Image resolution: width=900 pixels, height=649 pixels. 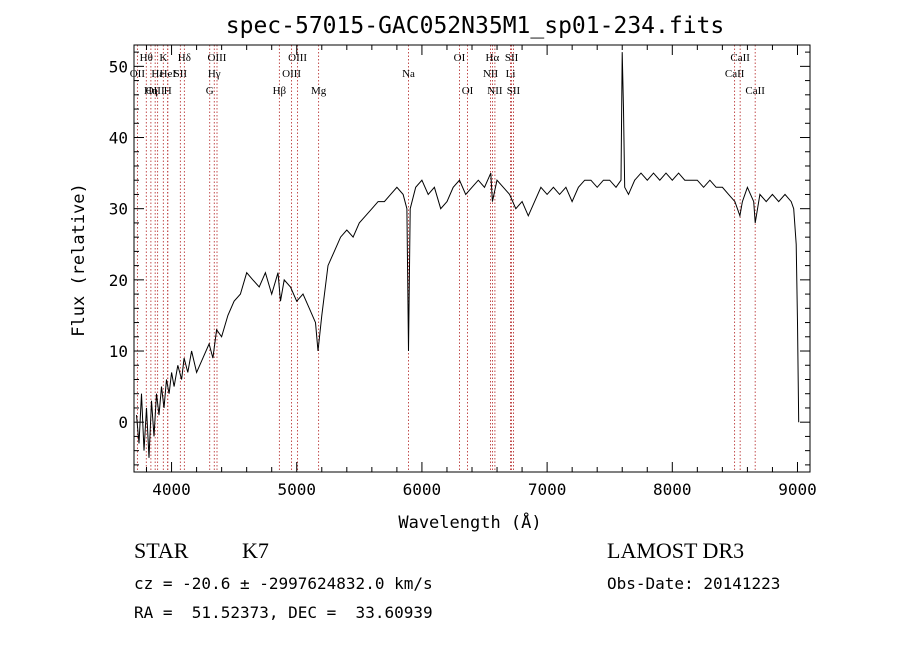 What do you see at coordinates (694, 583) in the screenshot?
I see `observation-date: Obs-Date: 20141223` at bounding box center [694, 583].